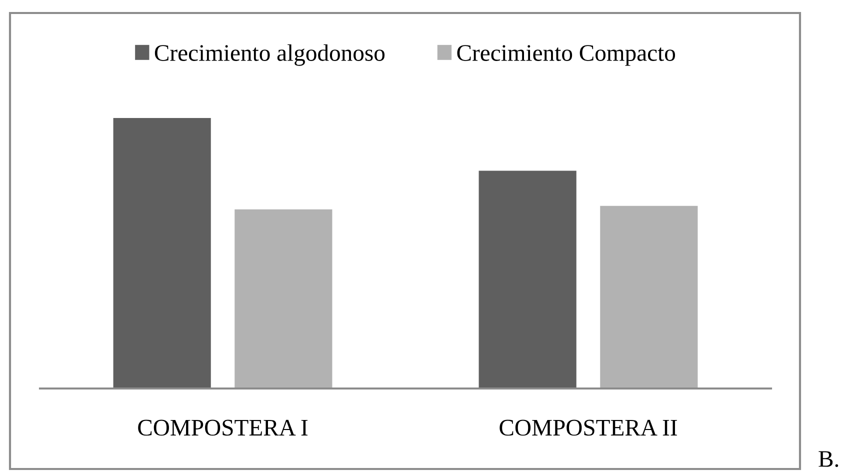 The image size is (843, 471). Describe the element at coordinates (588, 428) in the screenshot. I see `x-tick-label: COMPOSTERA II` at that location.